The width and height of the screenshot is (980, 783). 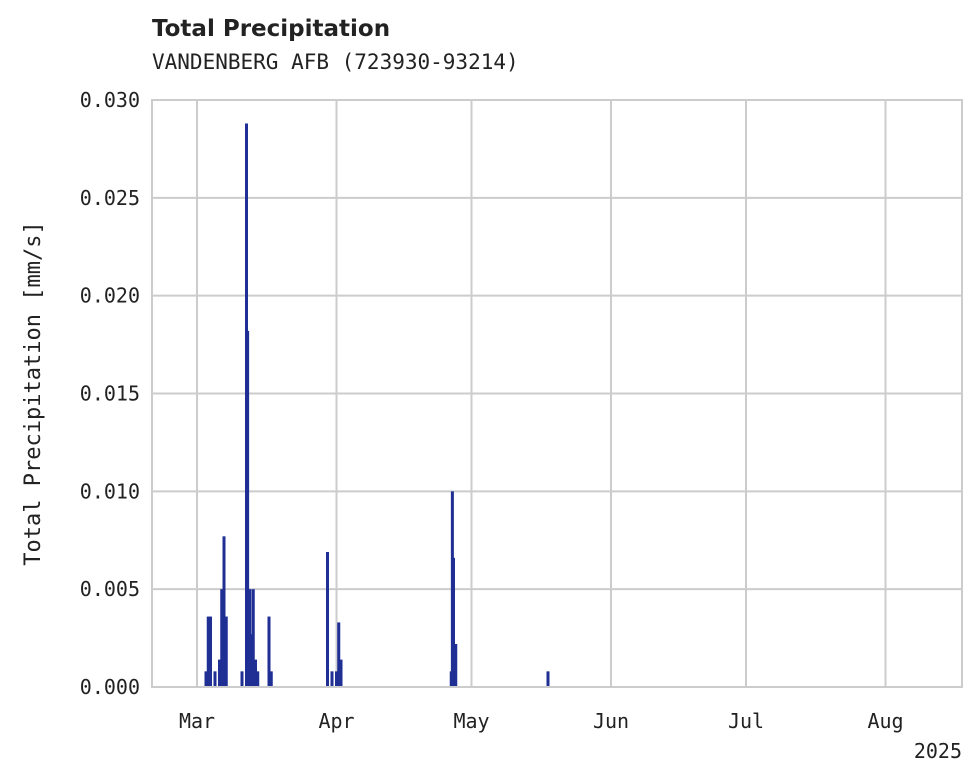 I want to click on y-axis-label: Total Precipitation [mm/s], so click(x=33, y=393).